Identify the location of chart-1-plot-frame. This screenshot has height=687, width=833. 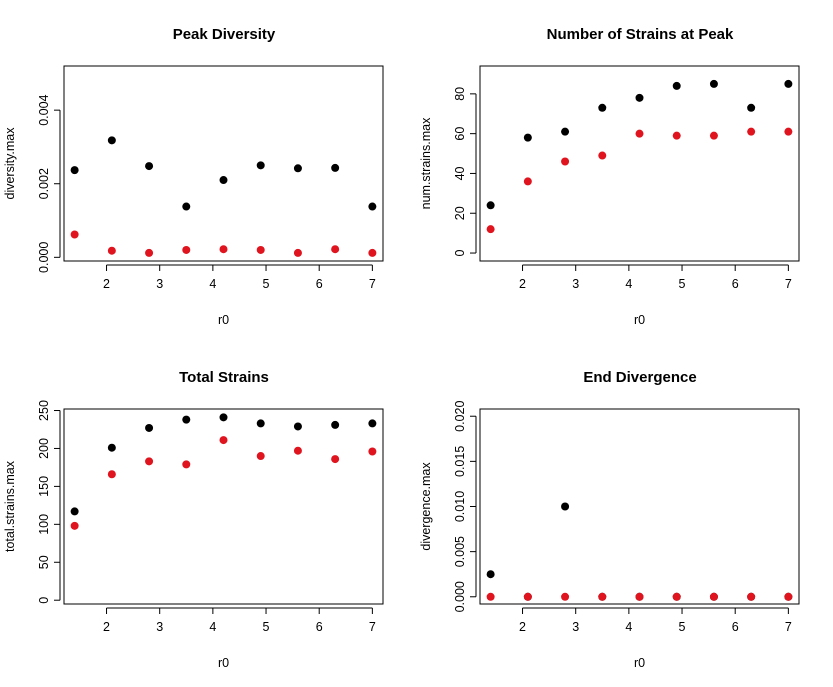
(639, 163).